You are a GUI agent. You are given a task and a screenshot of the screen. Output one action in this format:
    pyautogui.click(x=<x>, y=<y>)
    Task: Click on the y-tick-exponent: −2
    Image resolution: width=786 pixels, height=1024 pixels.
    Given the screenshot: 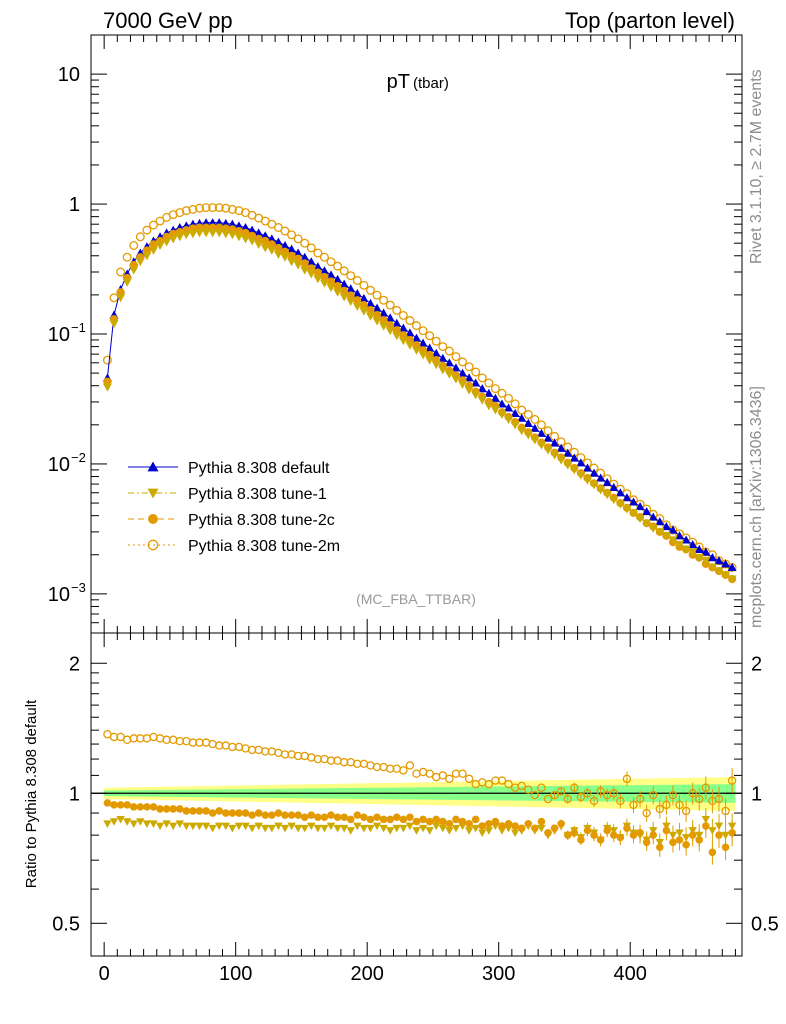 What is the action you would take?
    pyautogui.click(x=78, y=457)
    